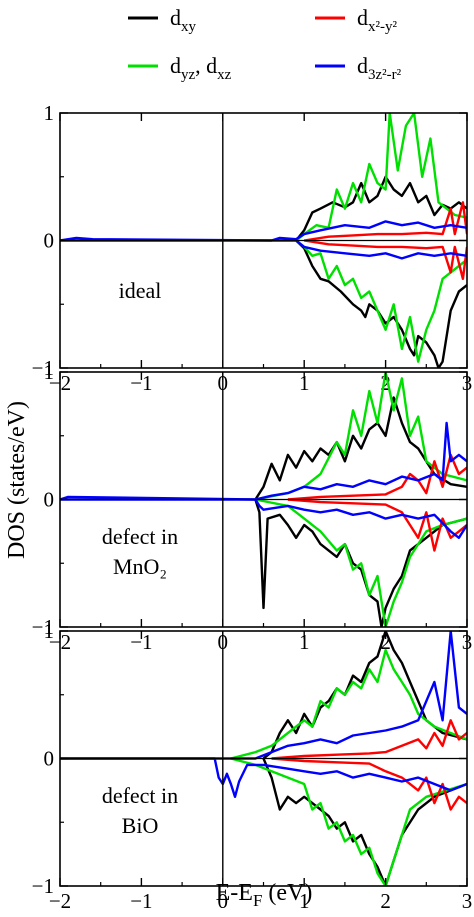 Image resolution: width=474 pixels, height=917 pixels. What do you see at coordinates (265, 44) in the screenshot?
I see `legend: dxy dx²-y² dyz, dxz d3z²-r²` at bounding box center [265, 44].